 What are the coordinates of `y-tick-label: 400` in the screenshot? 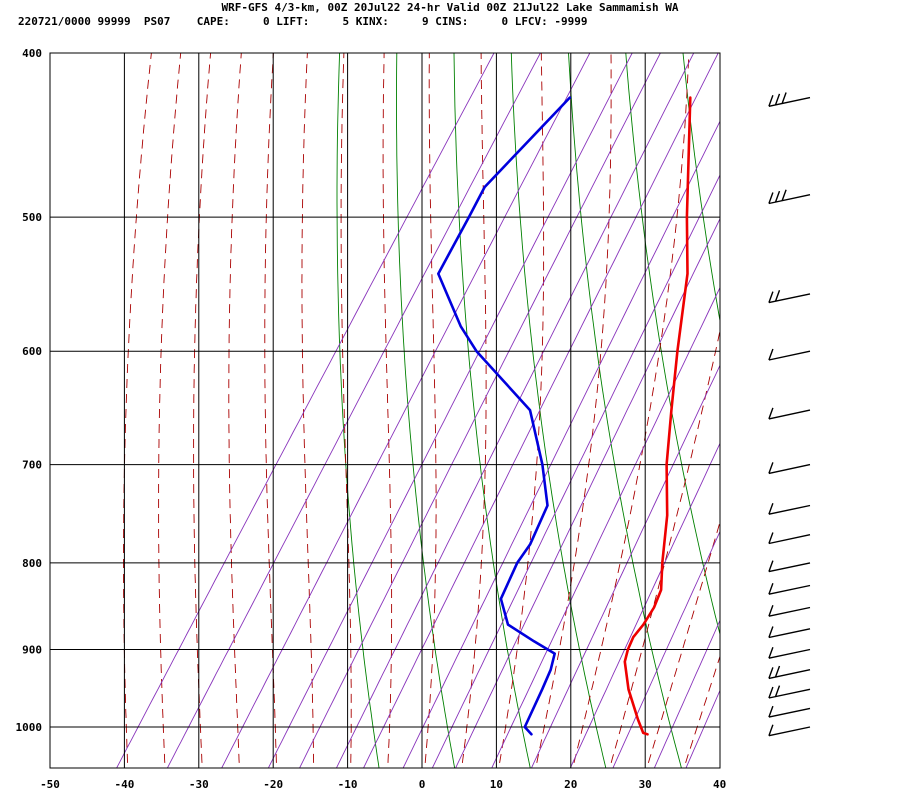 It's located at (32, 53).